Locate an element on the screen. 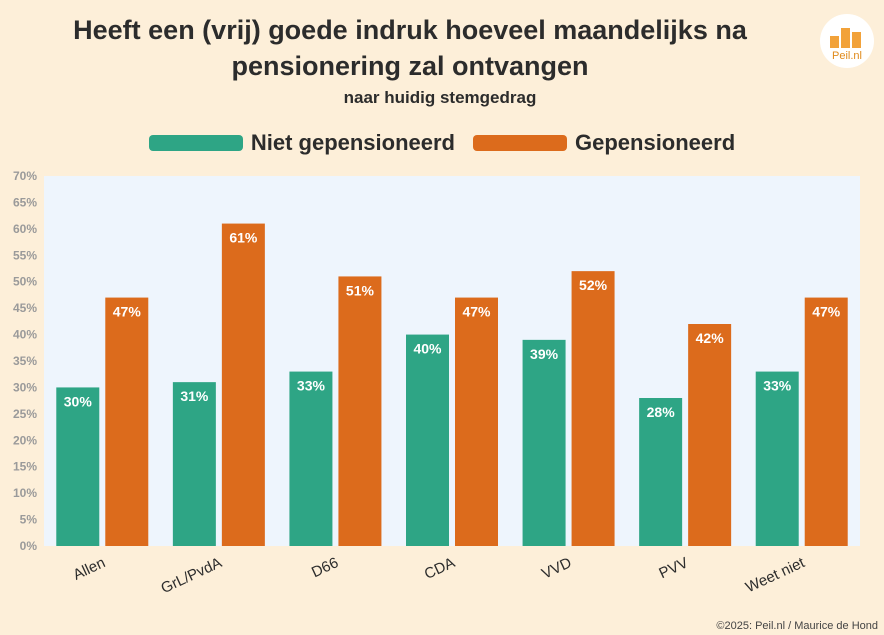  x-category-label: D66 is located at coordinates (325, 567).